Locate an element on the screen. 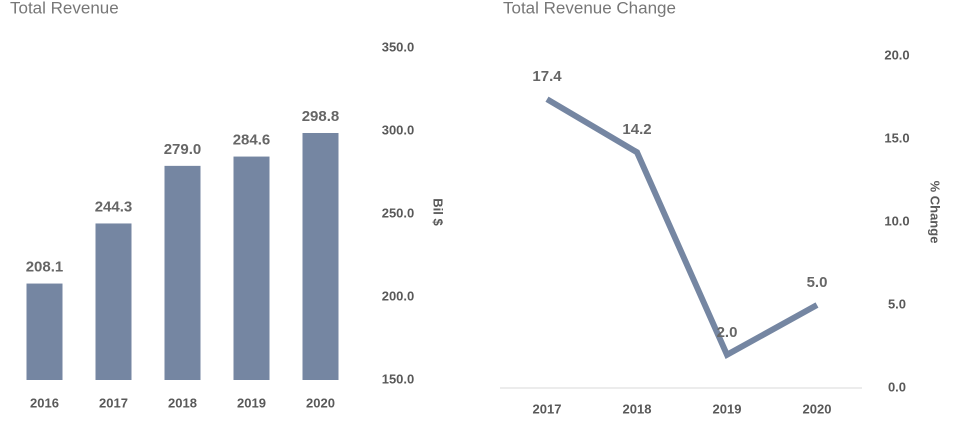 The height and width of the screenshot is (429, 958). data-label: 284.6 is located at coordinates (252, 140).